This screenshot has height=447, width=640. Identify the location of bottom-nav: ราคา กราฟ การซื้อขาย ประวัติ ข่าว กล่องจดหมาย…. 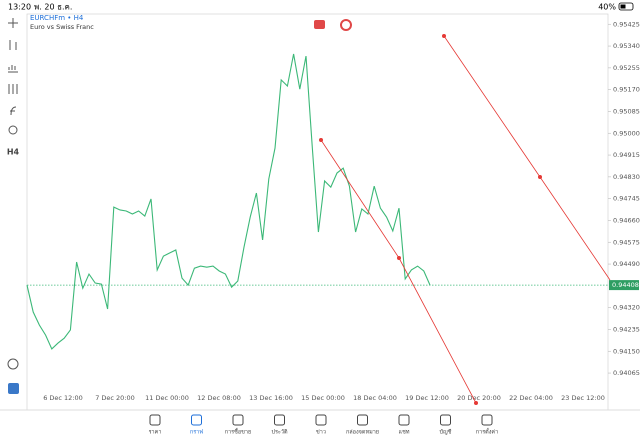
(323, 425).